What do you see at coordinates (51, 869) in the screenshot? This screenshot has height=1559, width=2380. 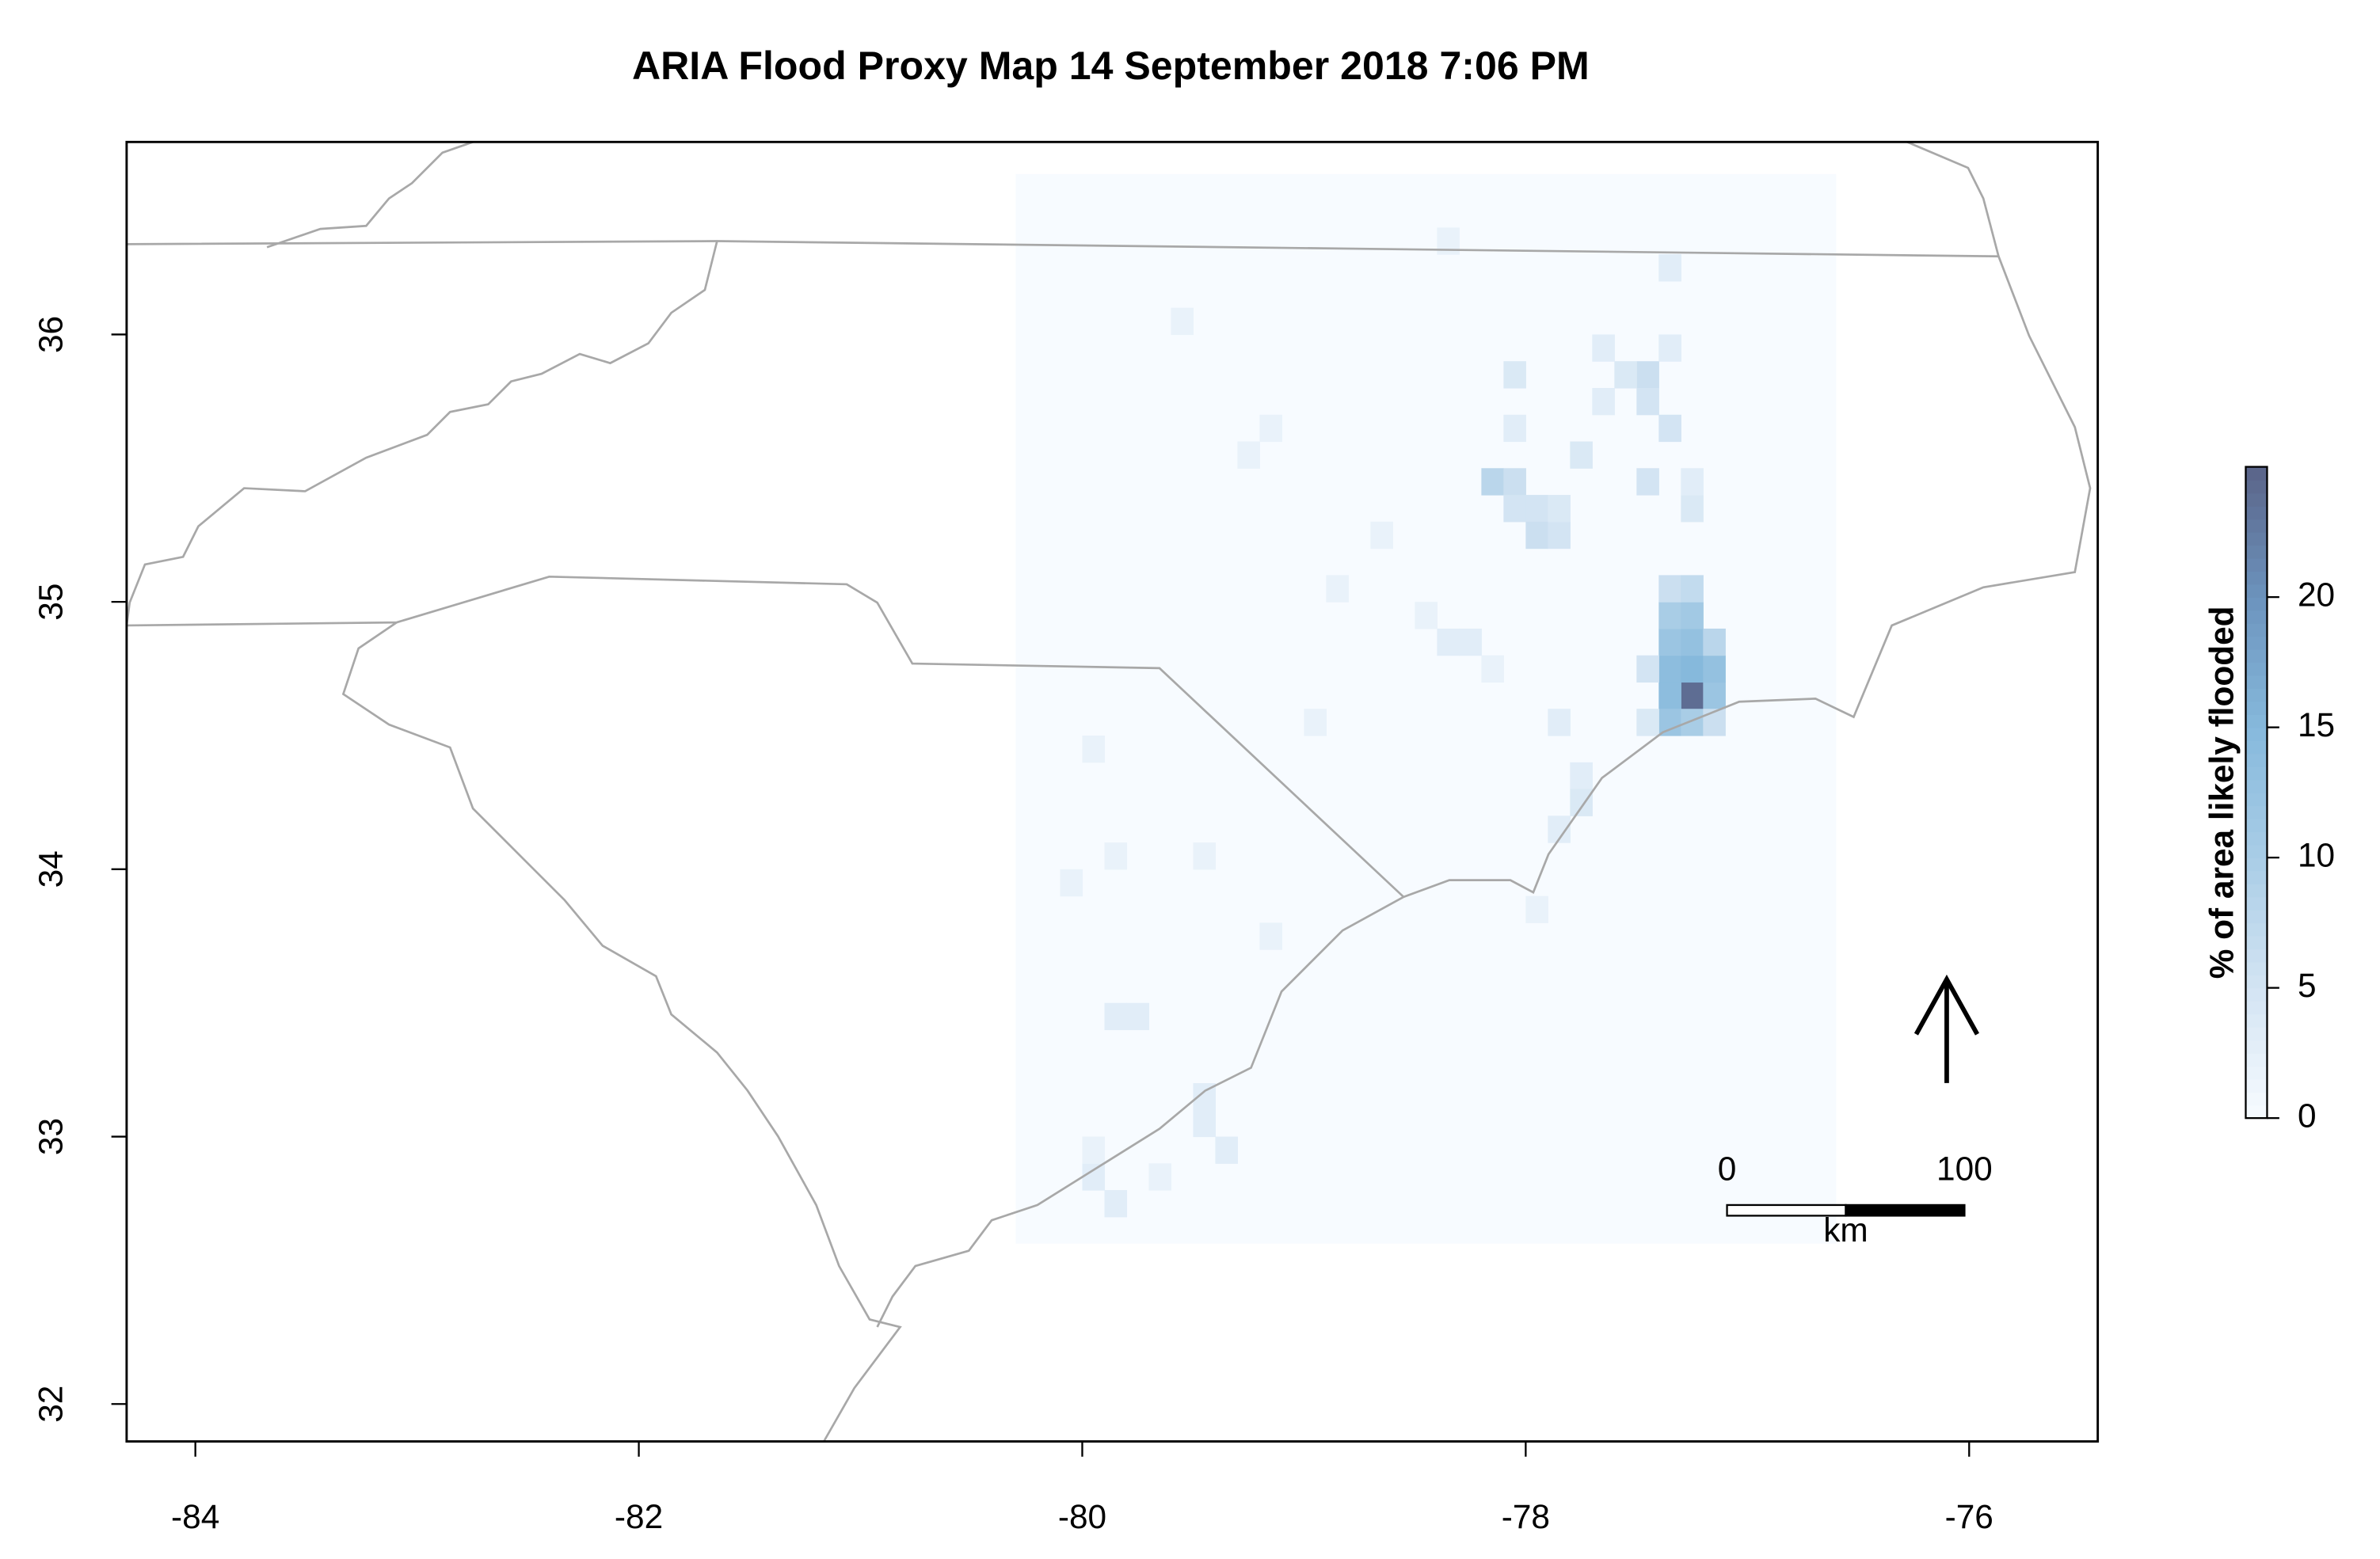 I see `y-tick-label: 34` at bounding box center [51, 869].